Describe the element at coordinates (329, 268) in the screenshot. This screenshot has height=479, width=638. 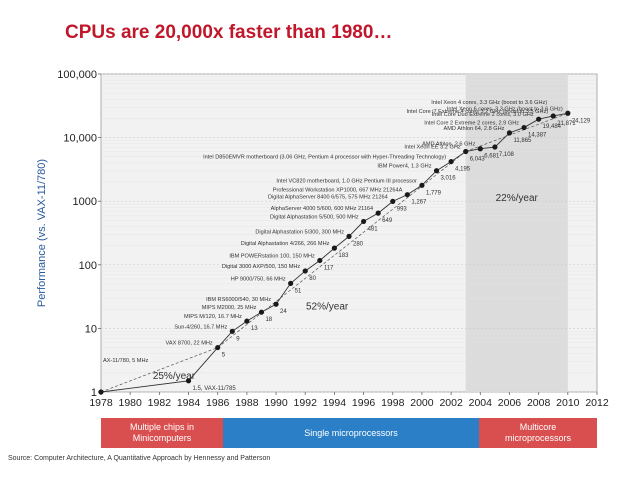
I see `data-value-label: 117` at that location.